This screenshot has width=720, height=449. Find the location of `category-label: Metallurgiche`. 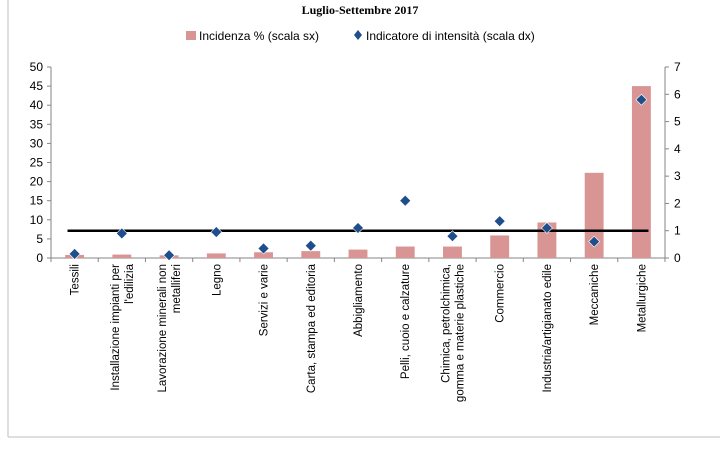

category-label: Metallurgiche is located at coordinates (642, 298).